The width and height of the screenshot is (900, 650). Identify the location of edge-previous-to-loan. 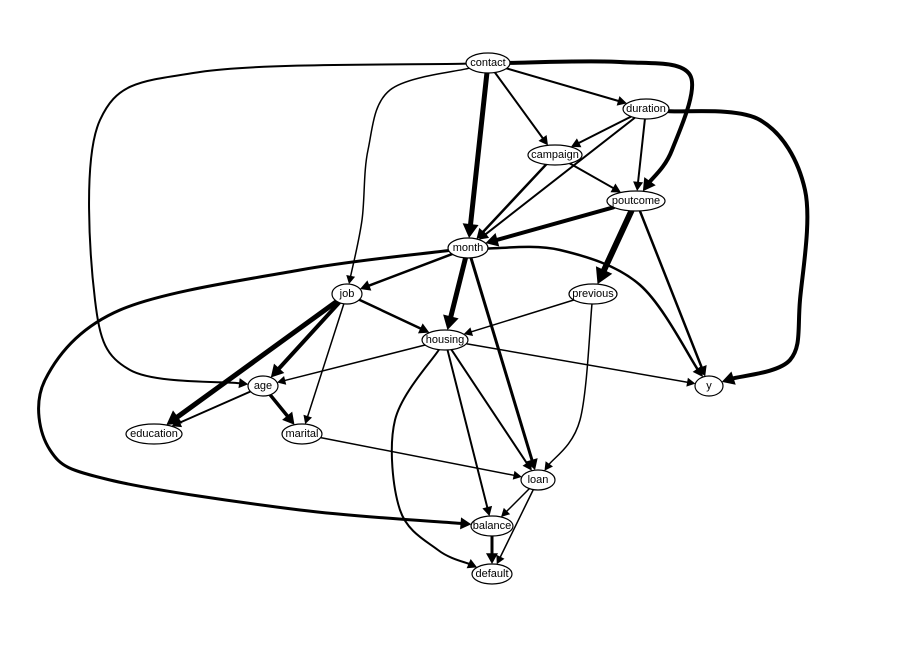
(570, 384).